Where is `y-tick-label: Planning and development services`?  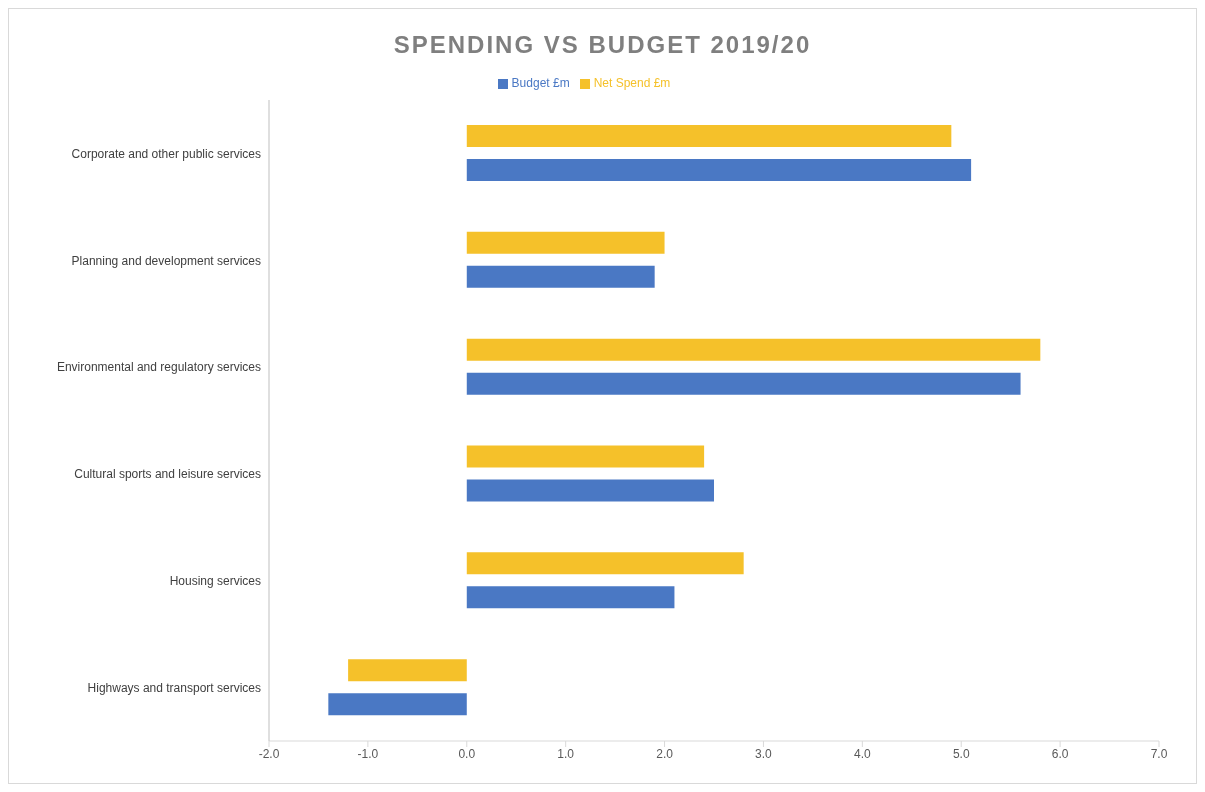
y-tick-label: Planning and development services is located at coordinates (166, 260).